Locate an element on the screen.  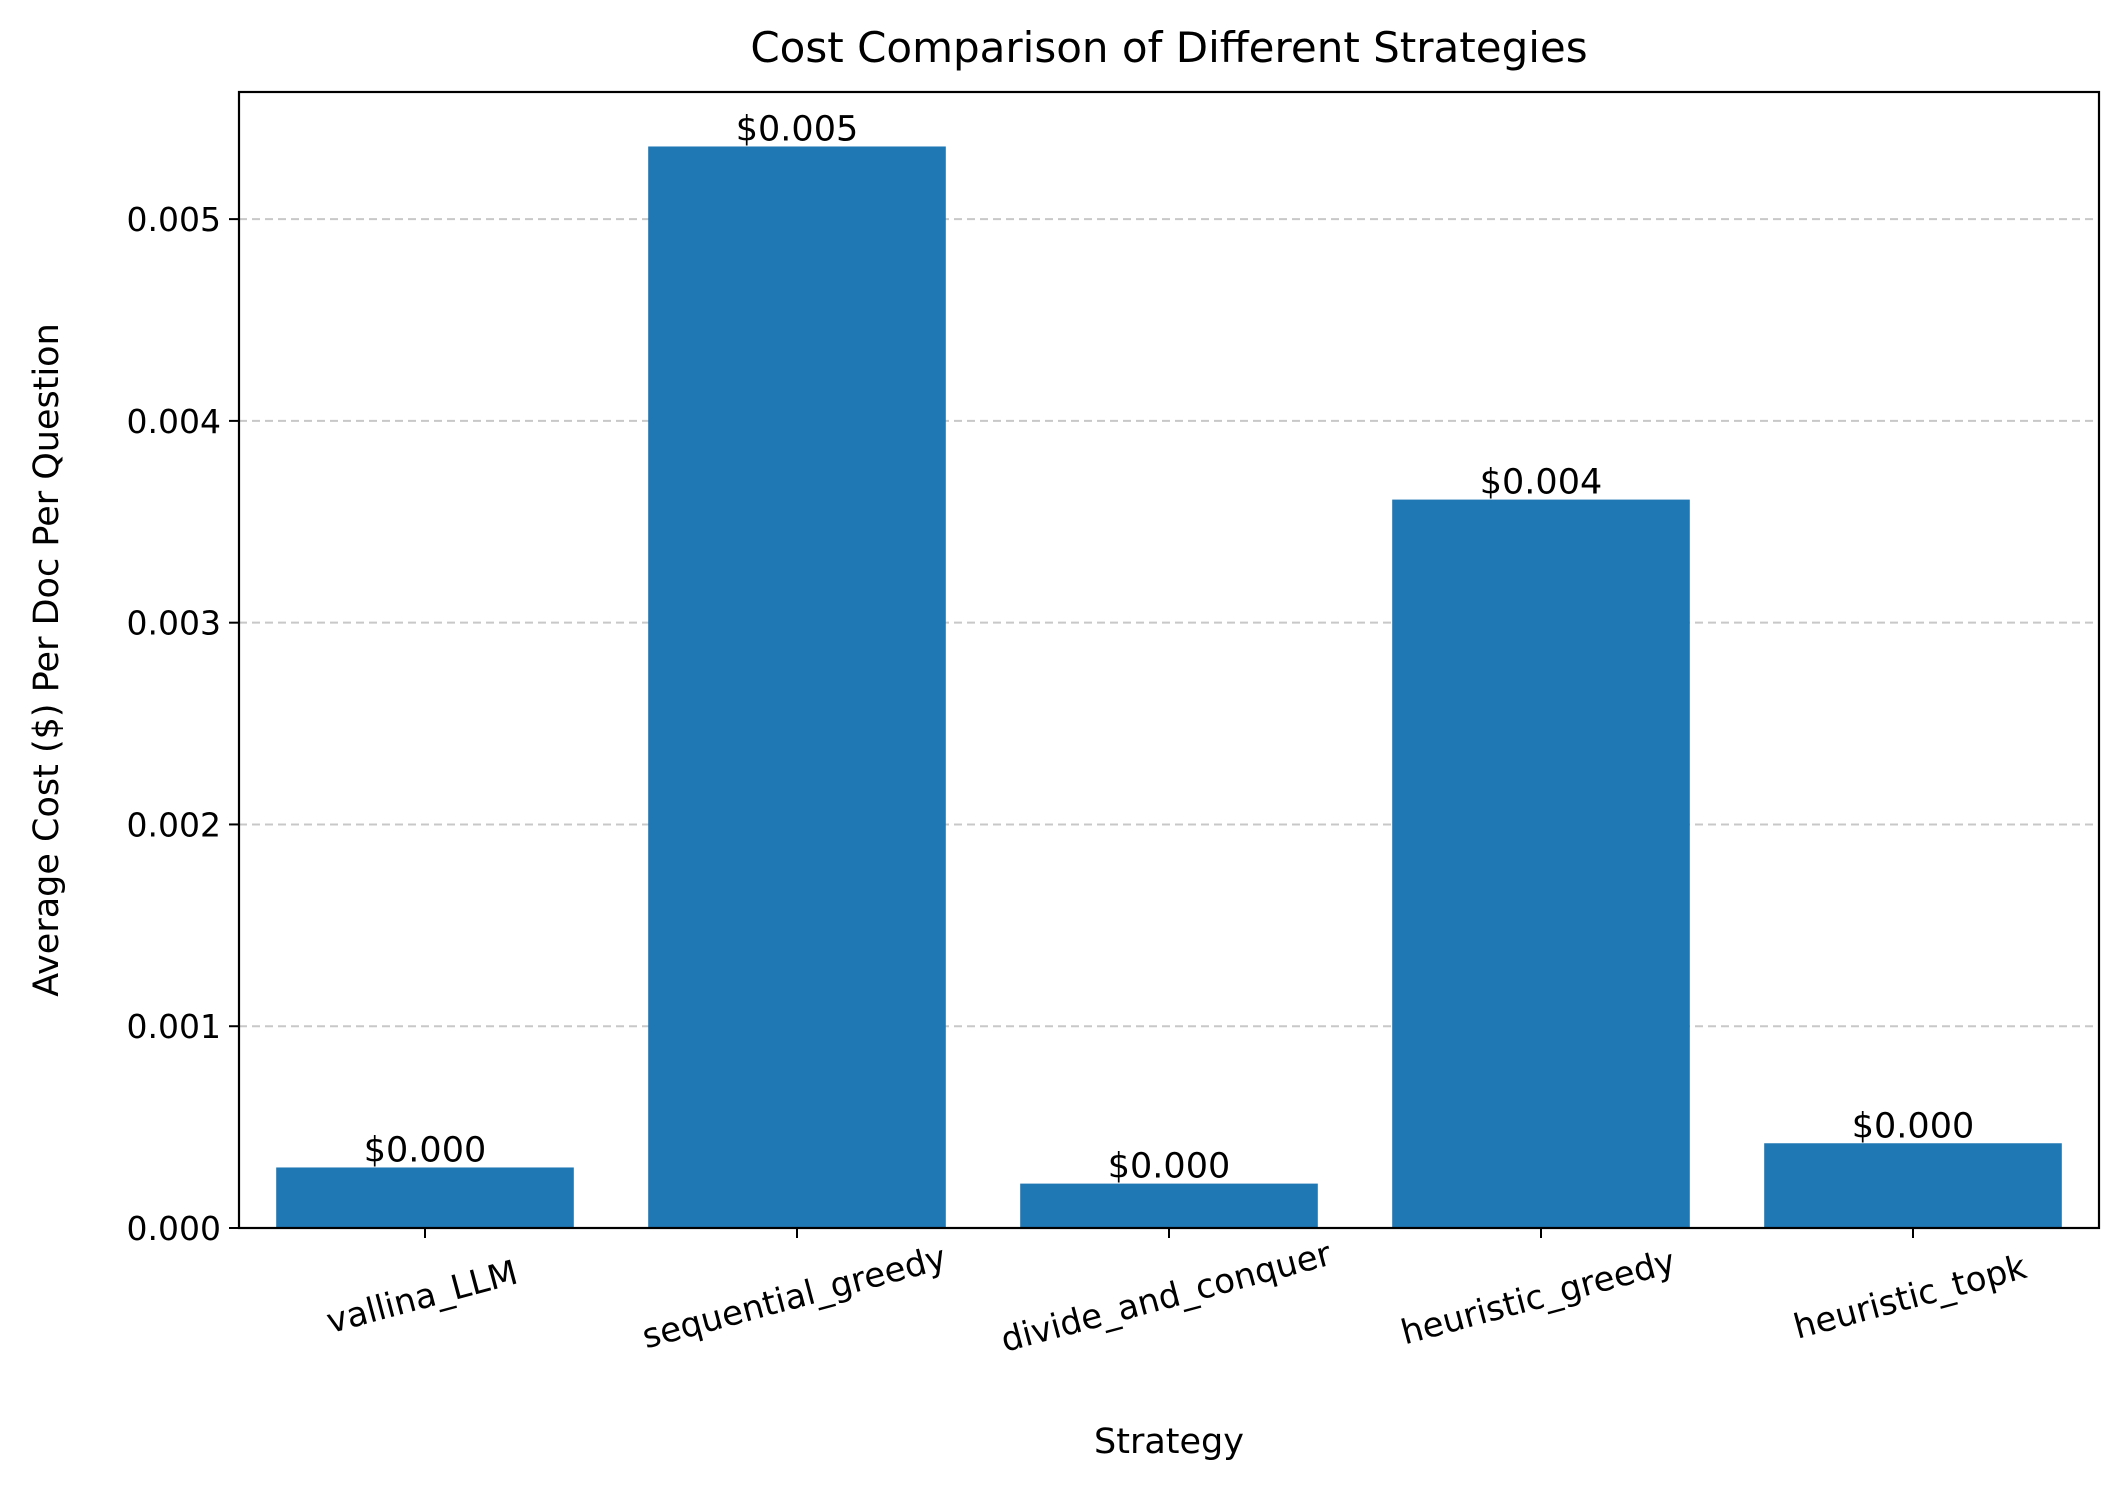
y-axis-label: Average Cost ($) Per Doc Per Question is located at coordinates (47, 660).